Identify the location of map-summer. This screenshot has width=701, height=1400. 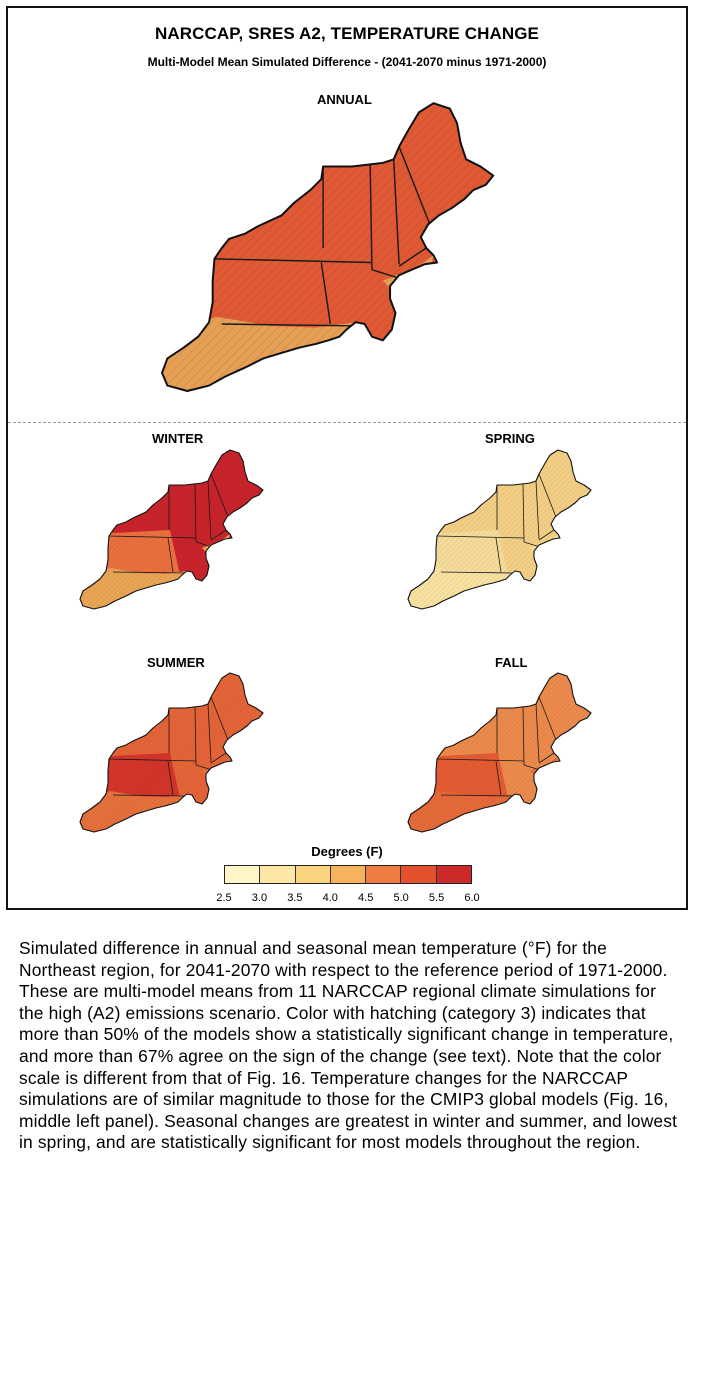
(171, 752).